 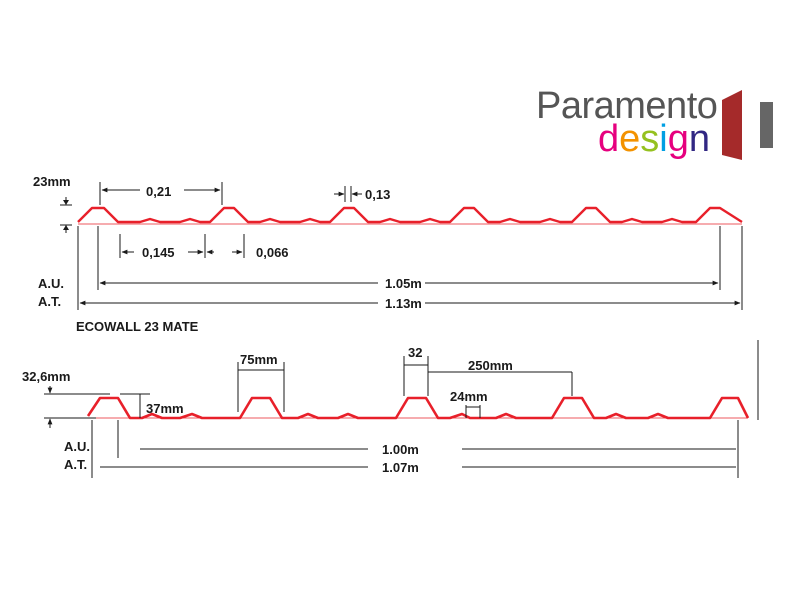 I want to click on profile2-au-label: A.U., so click(x=77, y=446).